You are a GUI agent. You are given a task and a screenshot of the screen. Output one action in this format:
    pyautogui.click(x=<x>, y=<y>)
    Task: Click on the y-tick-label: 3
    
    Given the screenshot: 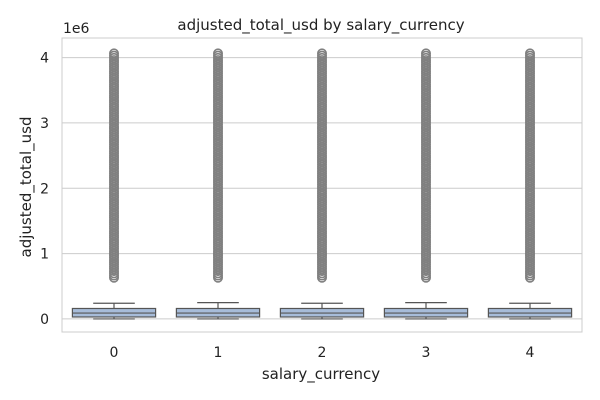 What is the action you would take?
    pyautogui.click(x=44, y=124)
    